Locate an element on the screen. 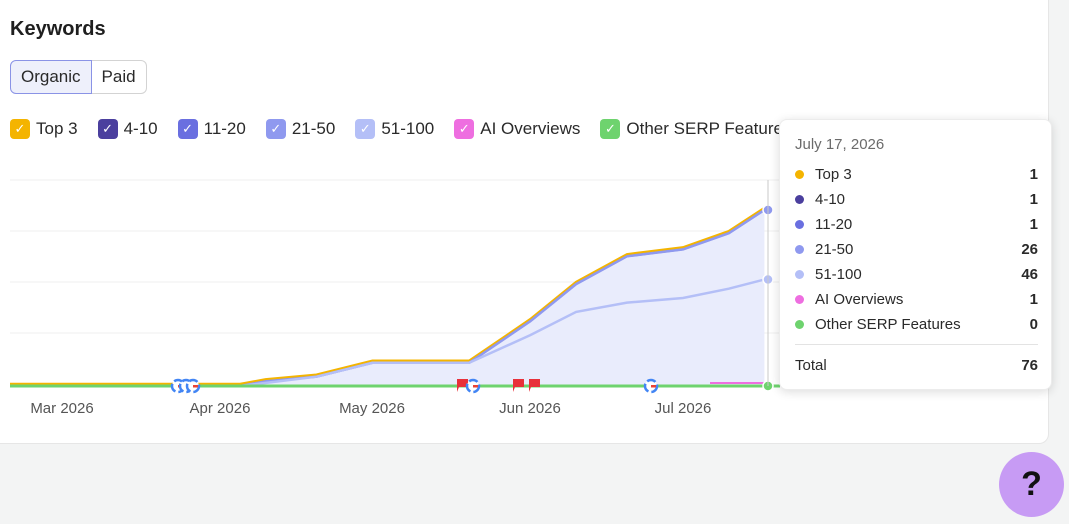 The height and width of the screenshot is (524, 1069). segment-control: Organic Paid is located at coordinates (78, 77).